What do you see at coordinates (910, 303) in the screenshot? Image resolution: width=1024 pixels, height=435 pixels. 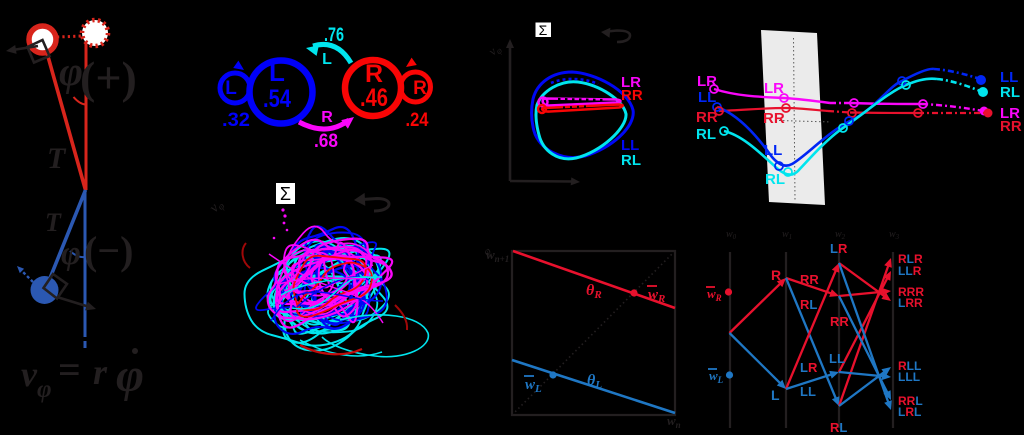 I see `svg-text: LRR` at bounding box center [910, 303].